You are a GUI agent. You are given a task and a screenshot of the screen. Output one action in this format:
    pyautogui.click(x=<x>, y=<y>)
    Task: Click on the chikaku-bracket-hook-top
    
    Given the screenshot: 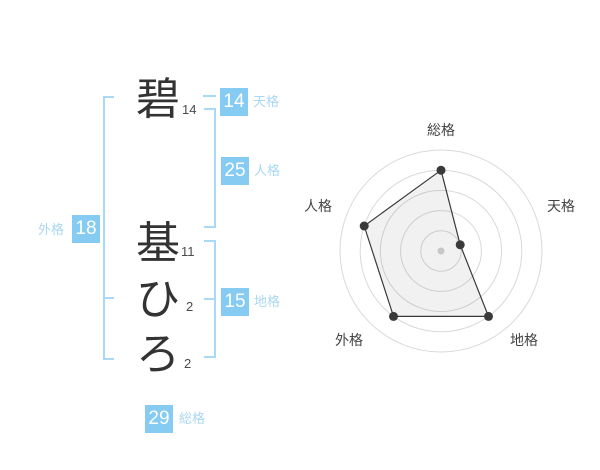 What is the action you would take?
    pyautogui.click(x=210, y=241)
    